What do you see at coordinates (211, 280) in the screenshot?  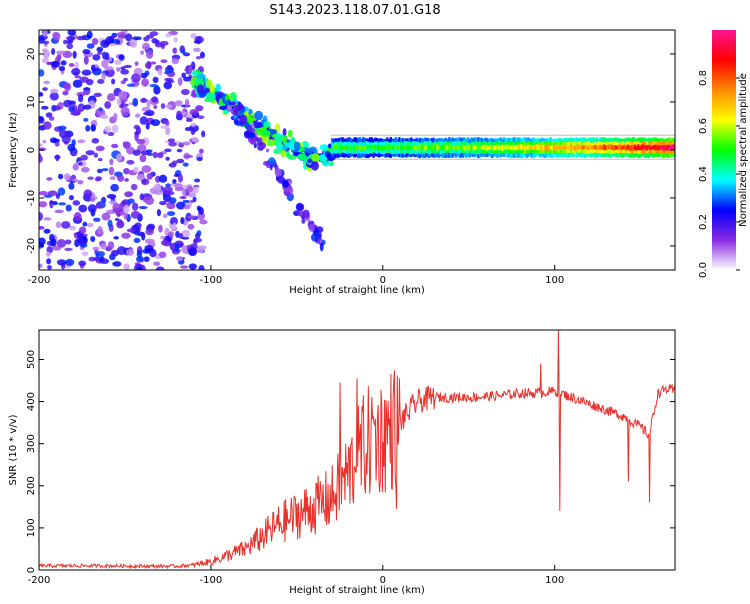 I see `spectrogram-x-tick-label: -100` at bounding box center [211, 280].